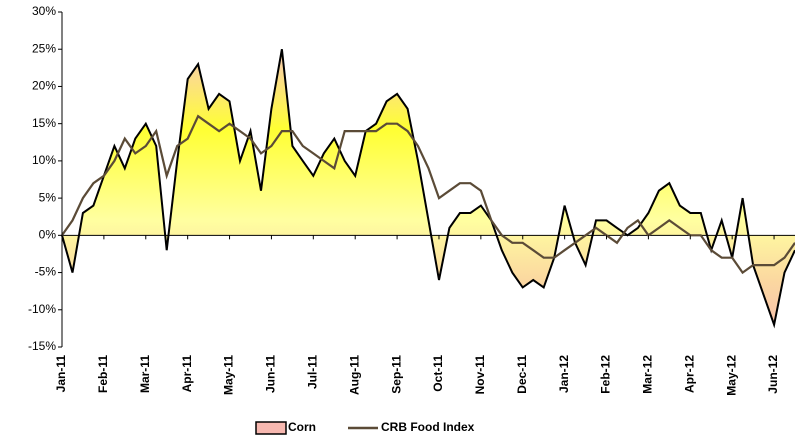 Image resolution: width=795 pixels, height=442 pixels. Describe the element at coordinates (42, 309) in the screenshot. I see `y-tick-label: -10%` at that location.